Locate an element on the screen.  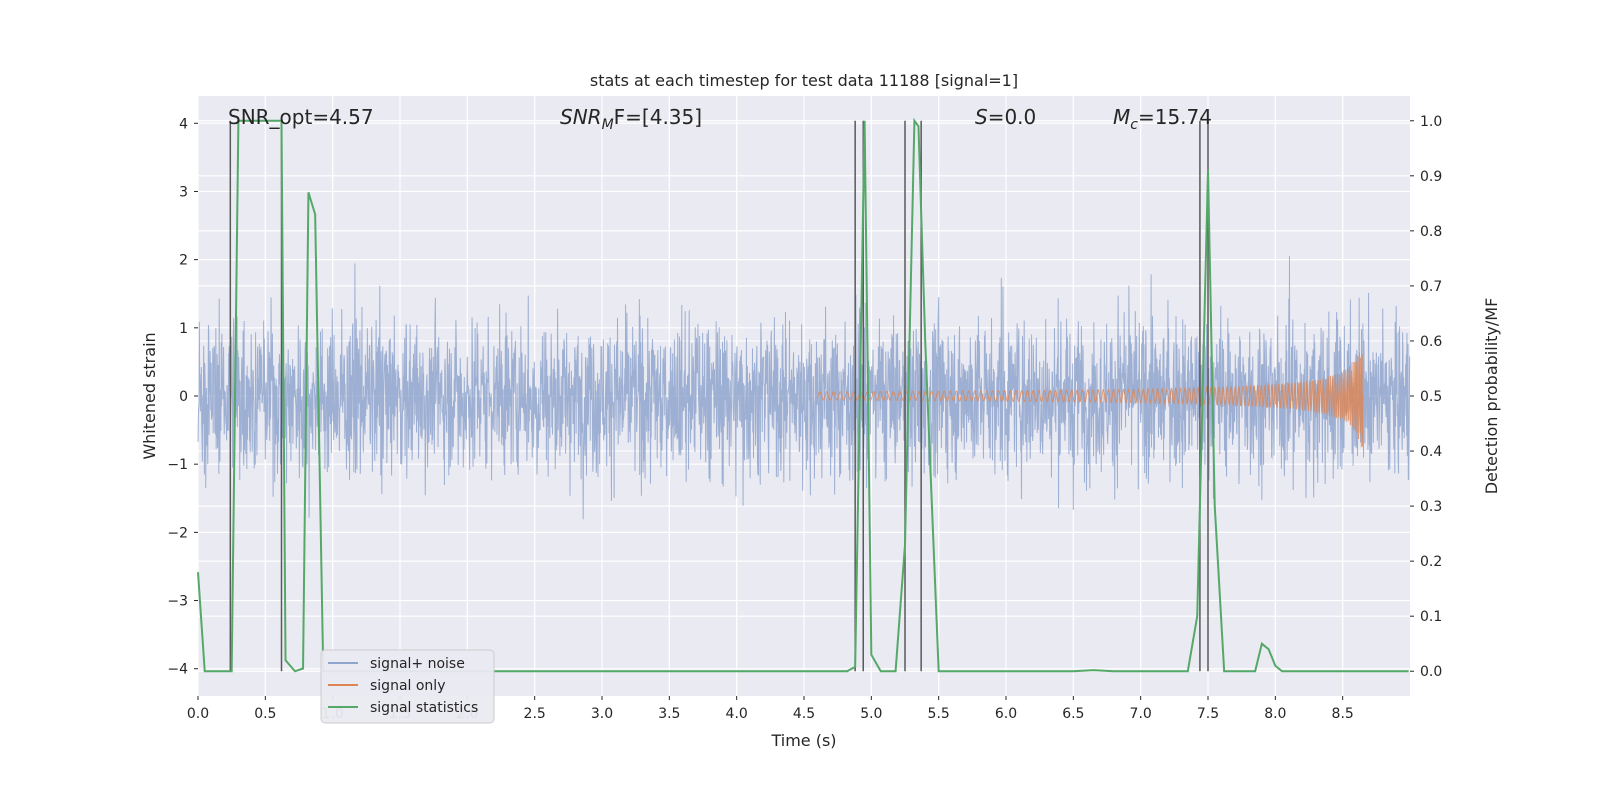
y2-tick-label: 0.1 is located at coordinates (1431, 617).